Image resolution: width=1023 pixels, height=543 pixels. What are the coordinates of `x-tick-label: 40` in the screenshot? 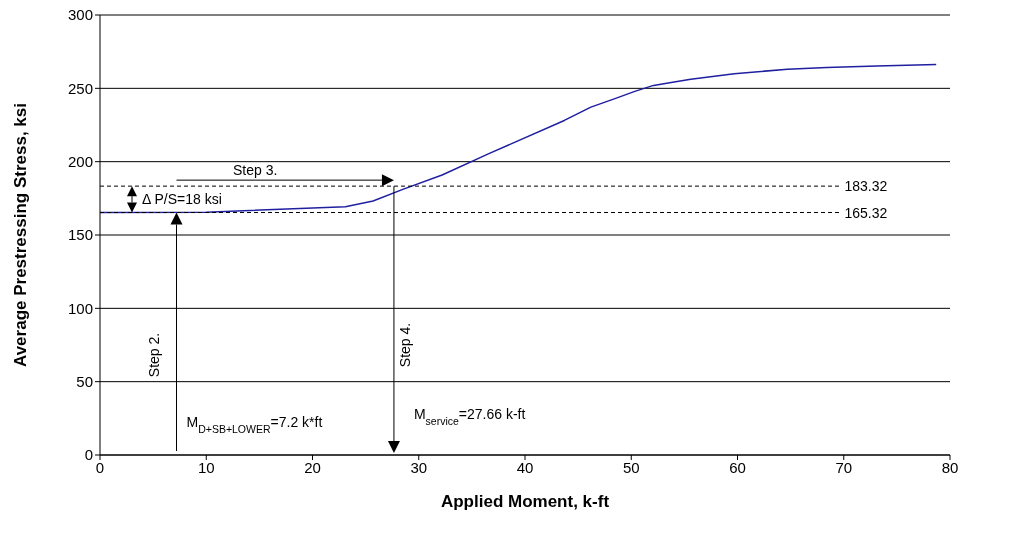 It's located at (525, 467).